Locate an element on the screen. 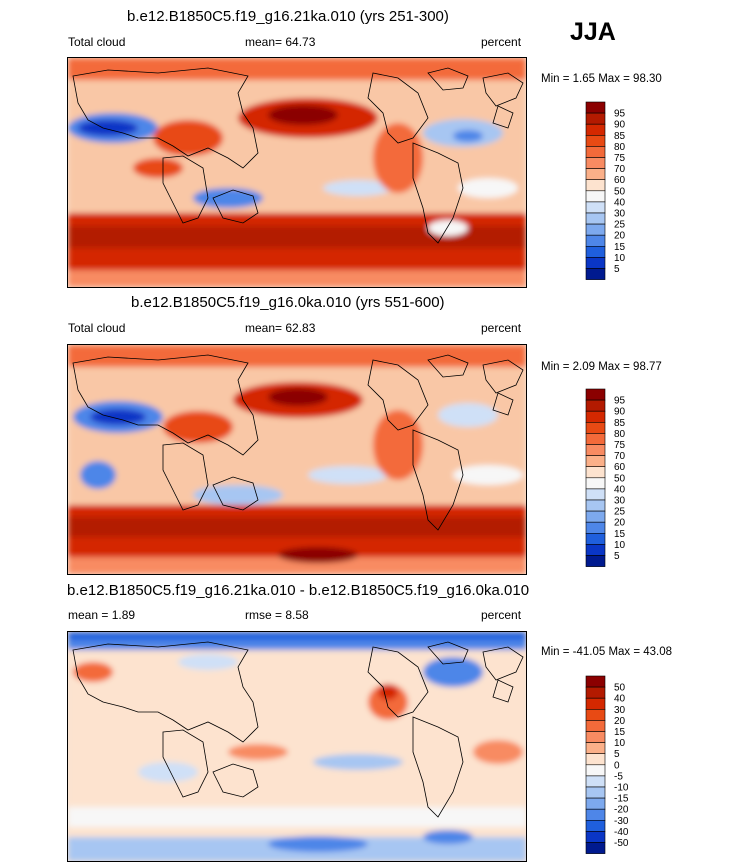 This screenshot has height=866, width=733. colorbar-tick-label: 0 is located at coordinates (617, 765).